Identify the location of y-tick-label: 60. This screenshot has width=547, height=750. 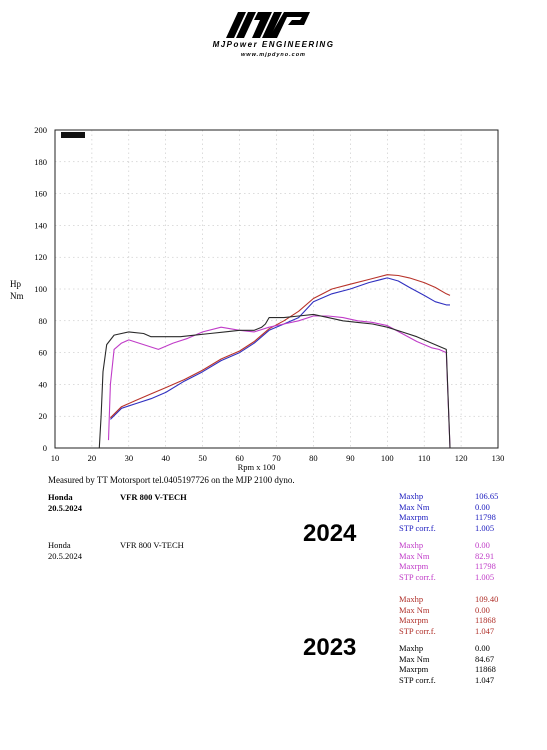
(43, 353).